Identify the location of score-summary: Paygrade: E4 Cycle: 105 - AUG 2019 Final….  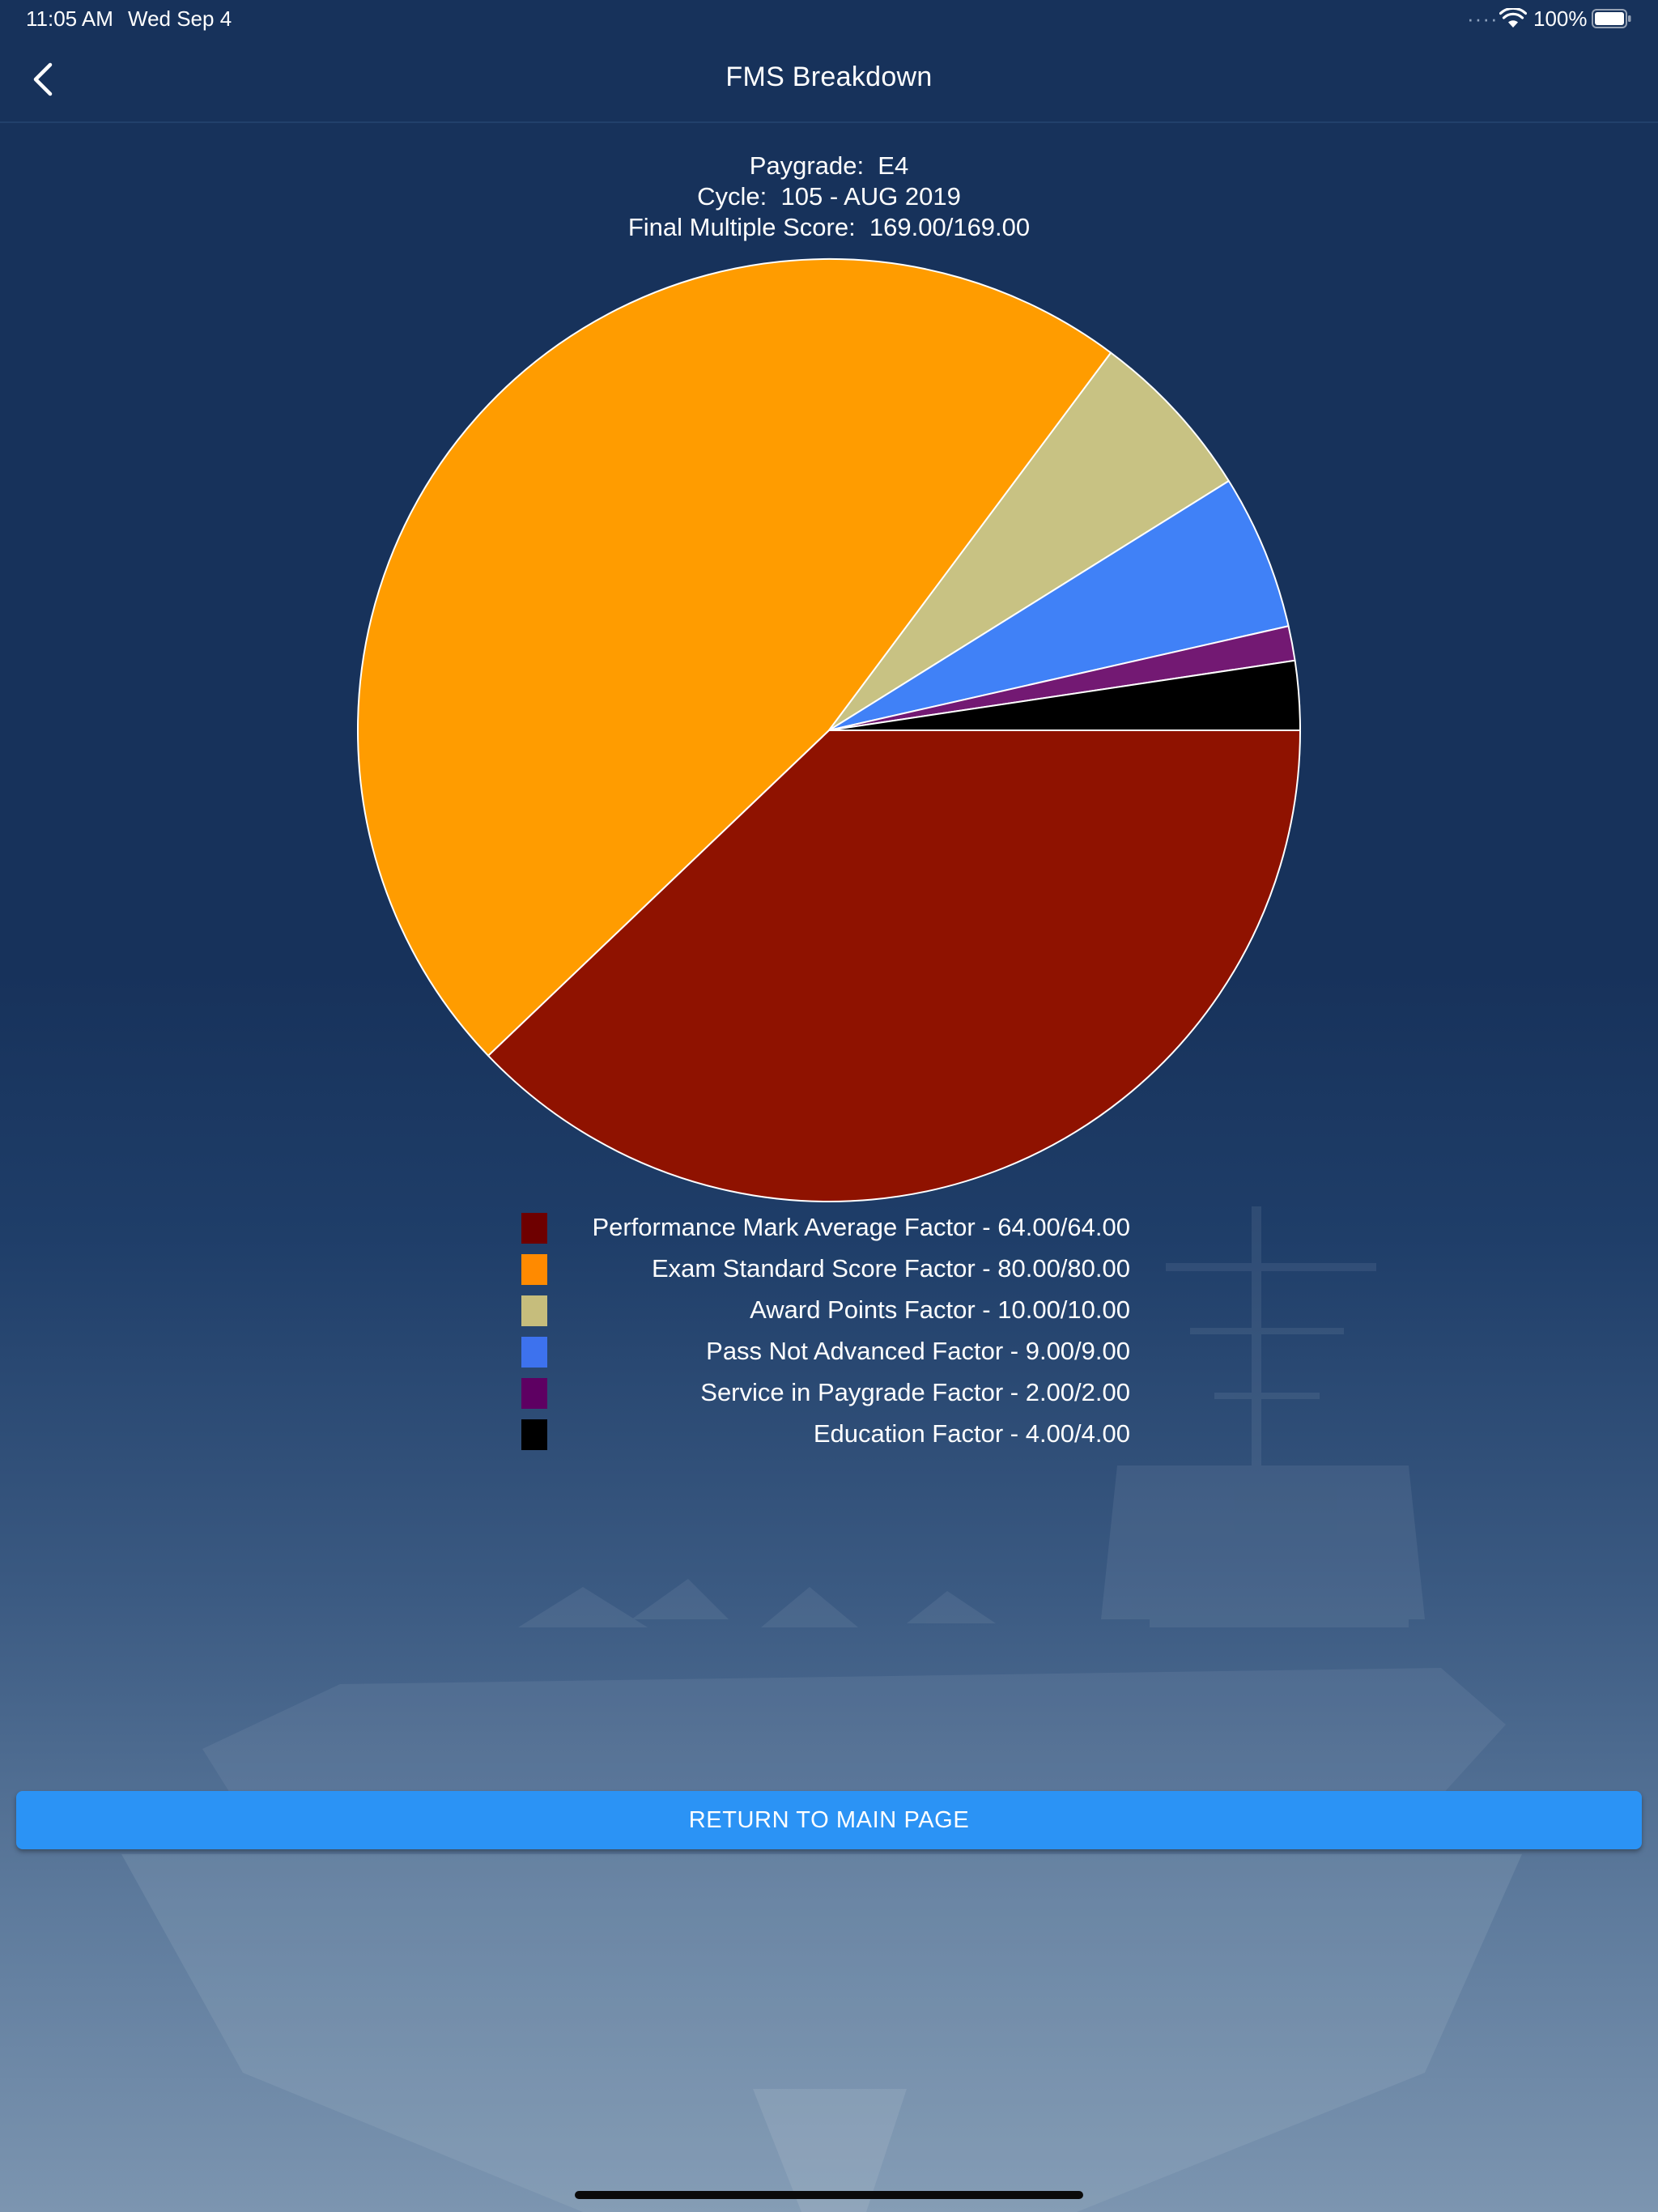
(829, 197).